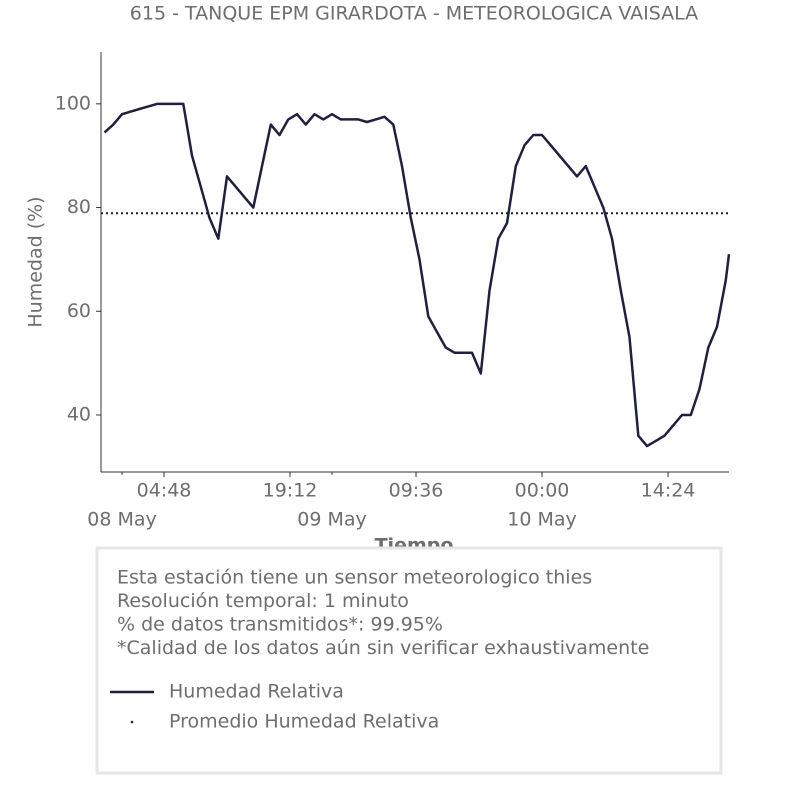 The height and width of the screenshot is (810, 806). What do you see at coordinates (73, 103) in the screenshot?
I see `y-tick-label: 100` at bounding box center [73, 103].